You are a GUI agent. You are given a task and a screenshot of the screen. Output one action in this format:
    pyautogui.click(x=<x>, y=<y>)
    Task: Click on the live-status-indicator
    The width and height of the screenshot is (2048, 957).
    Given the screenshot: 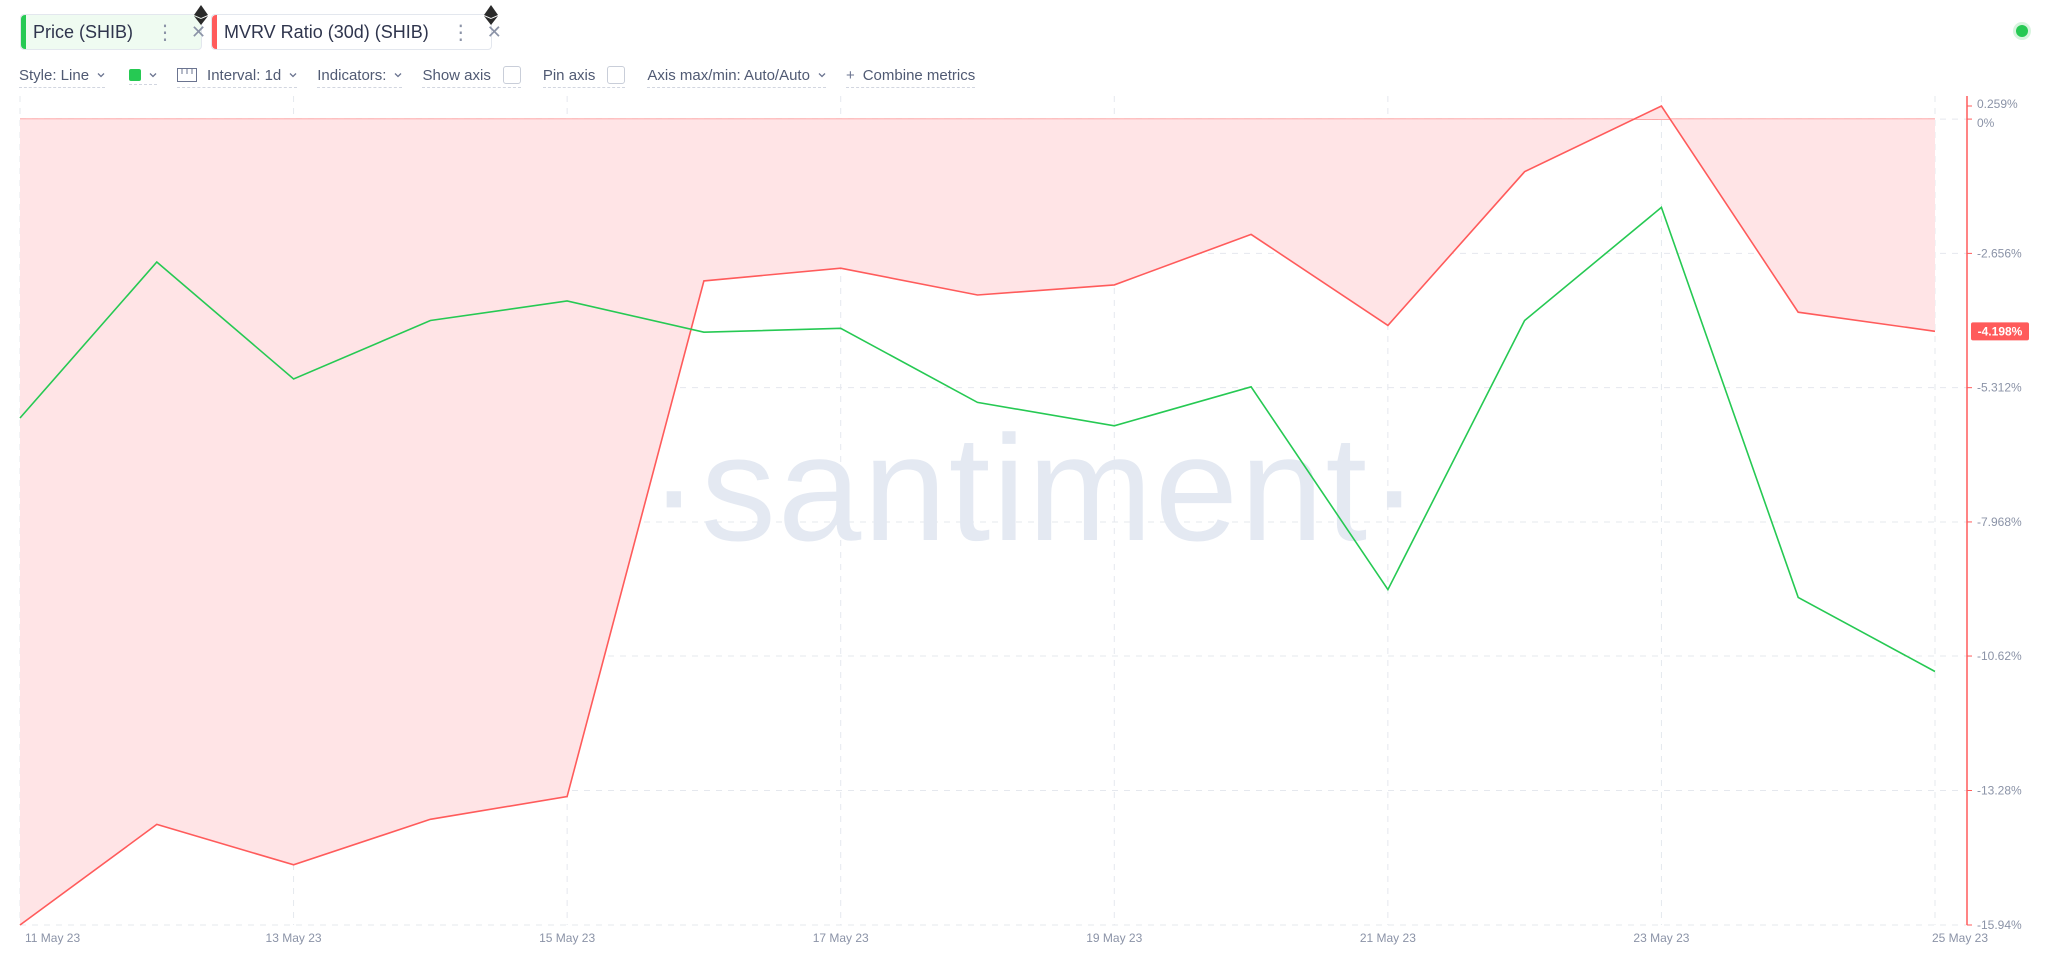 What is the action you would take?
    pyautogui.click(x=2022, y=31)
    